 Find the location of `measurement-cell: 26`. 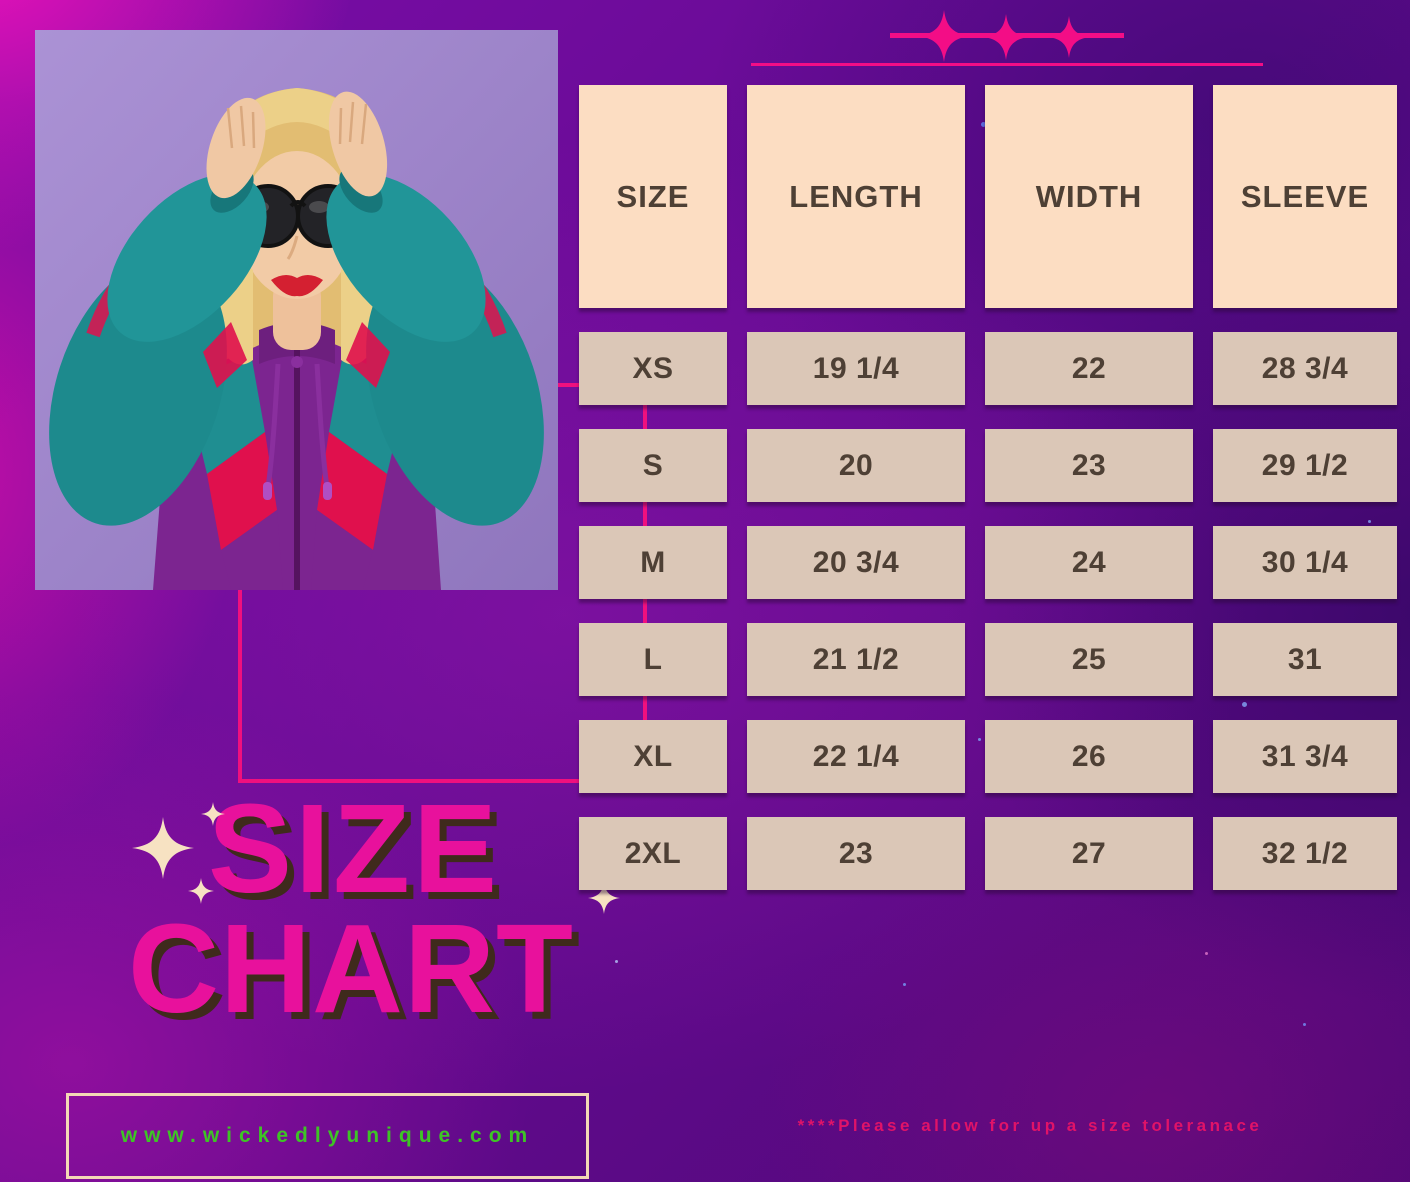

measurement-cell: 26 is located at coordinates (1089, 756).